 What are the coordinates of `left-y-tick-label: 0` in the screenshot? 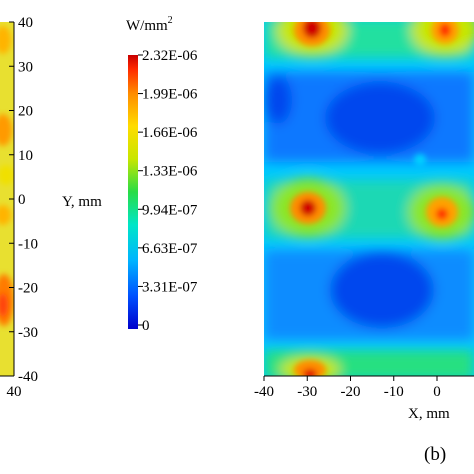 It's located at (22, 200).